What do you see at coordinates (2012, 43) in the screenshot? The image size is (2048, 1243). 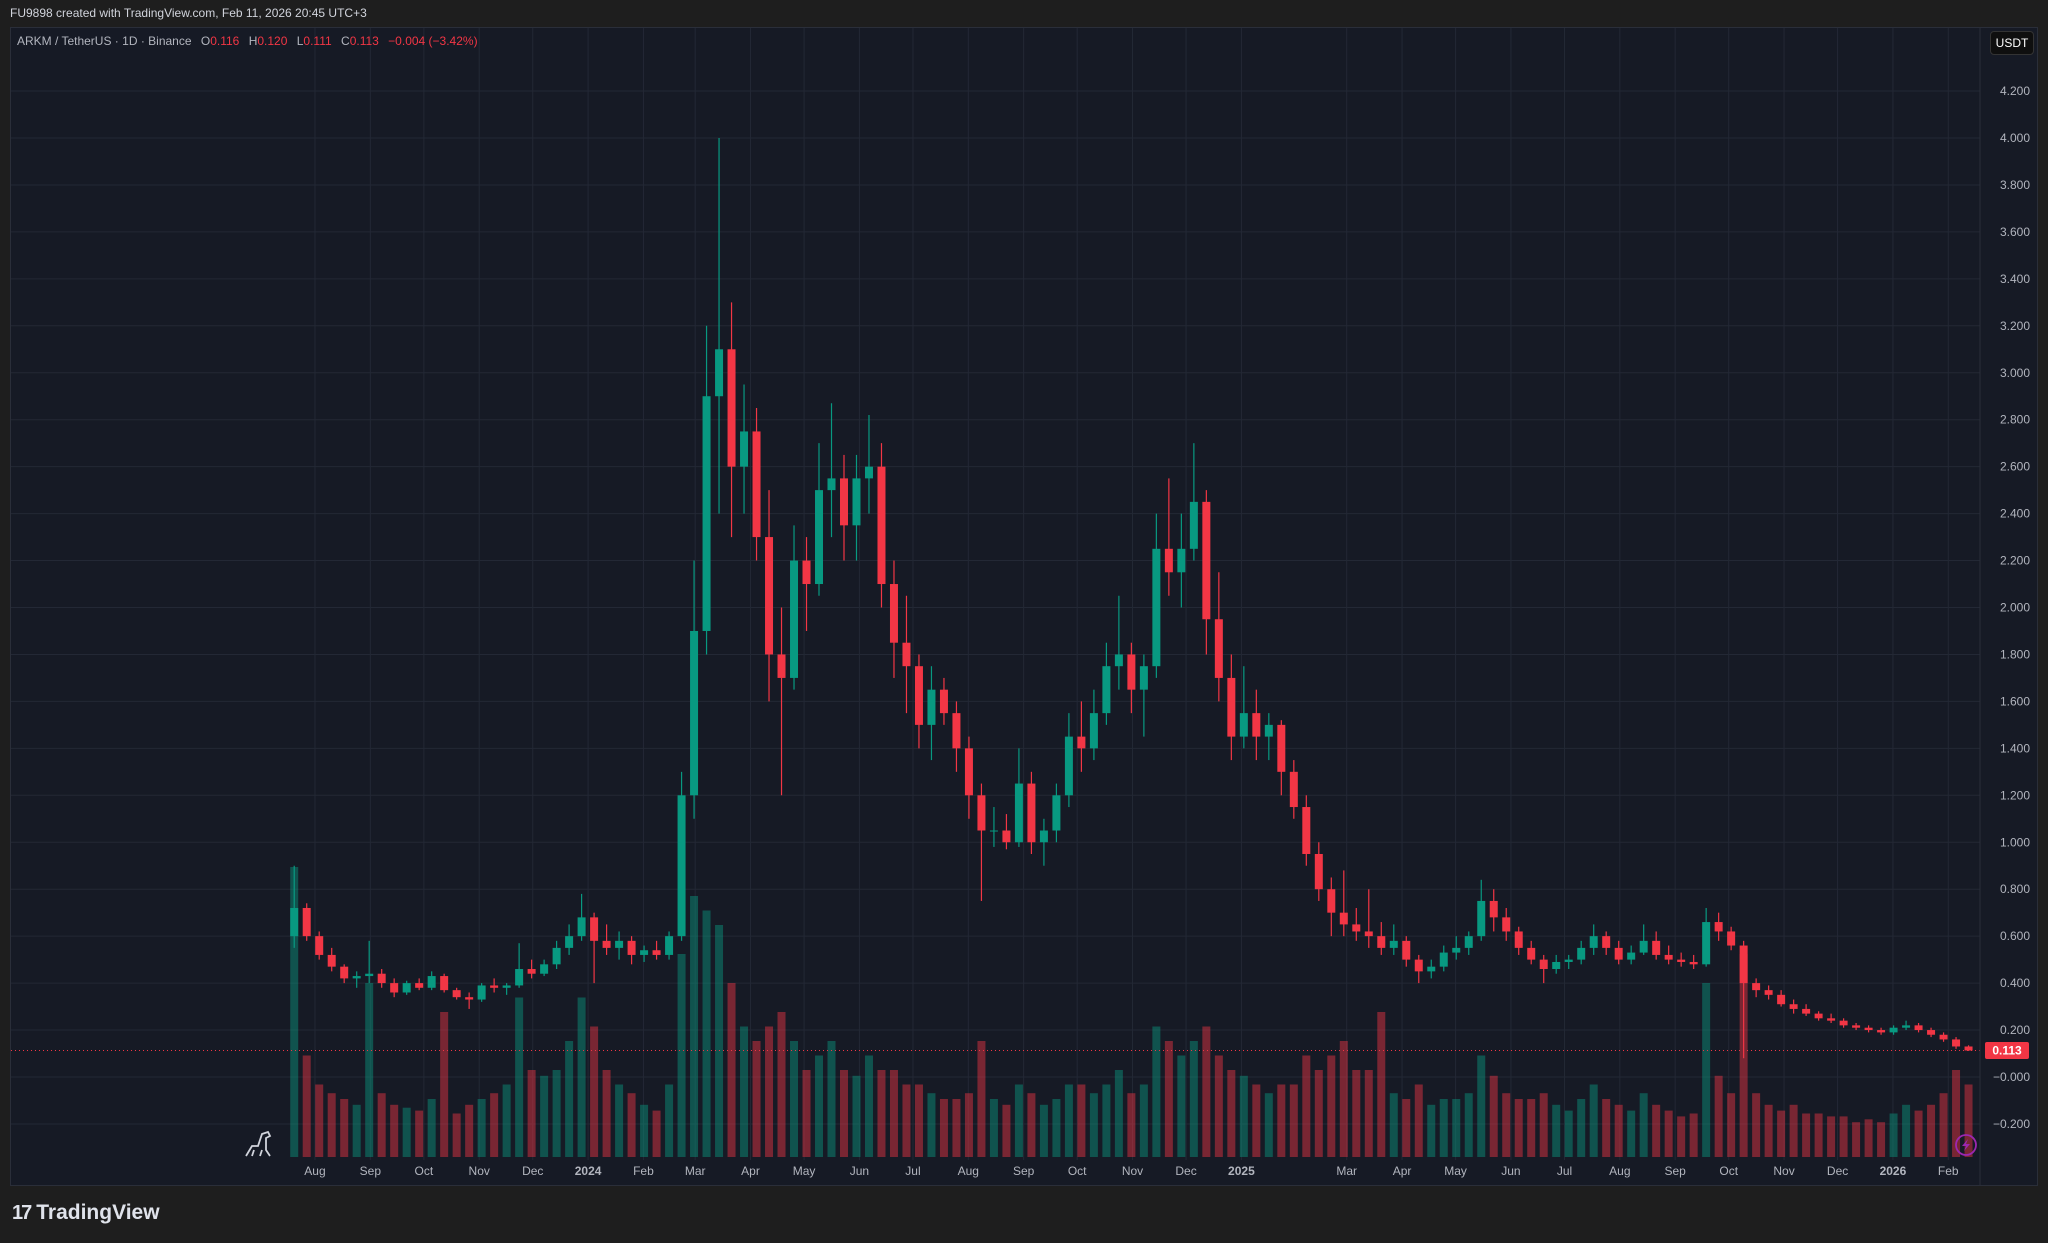 I see `currency-button: USDT` at bounding box center [2012, 43].